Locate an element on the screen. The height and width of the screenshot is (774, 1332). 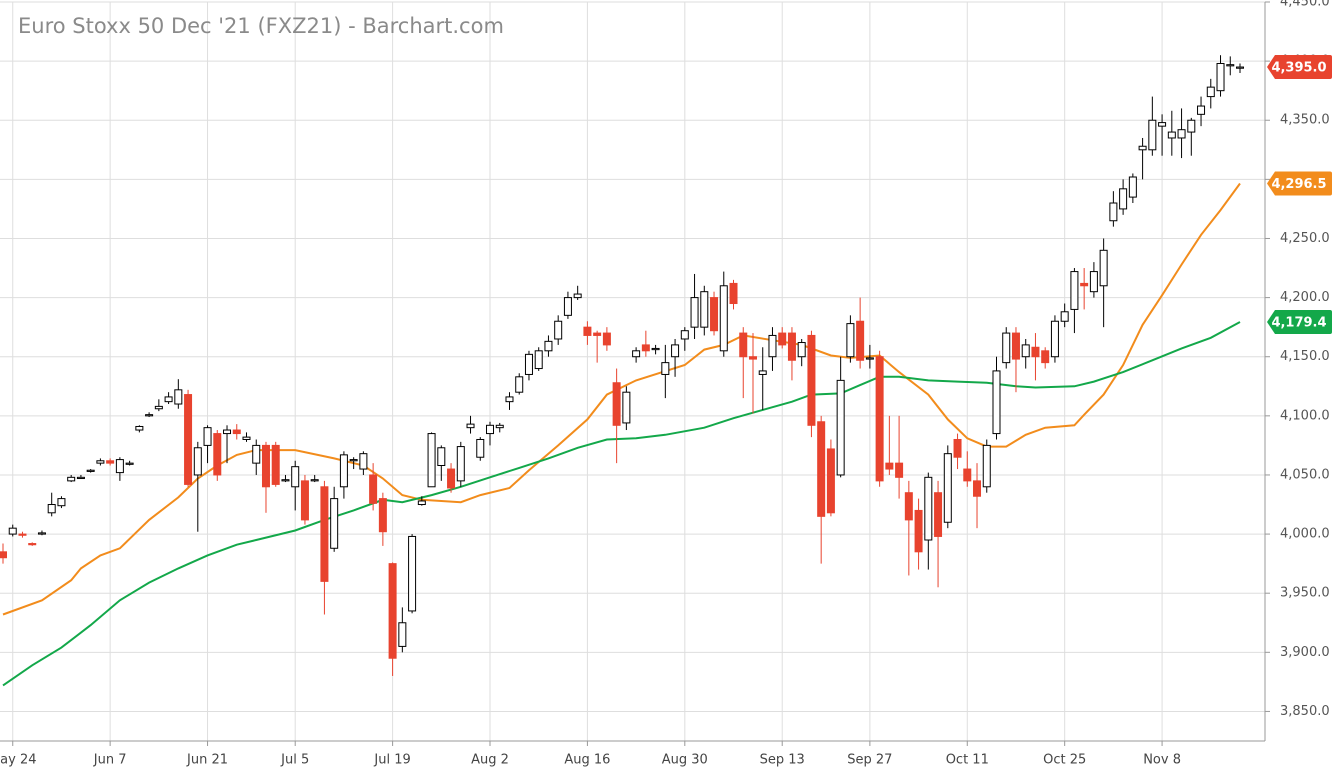
x-tick-label: Jul 5 is located at coordinates (294, 760).